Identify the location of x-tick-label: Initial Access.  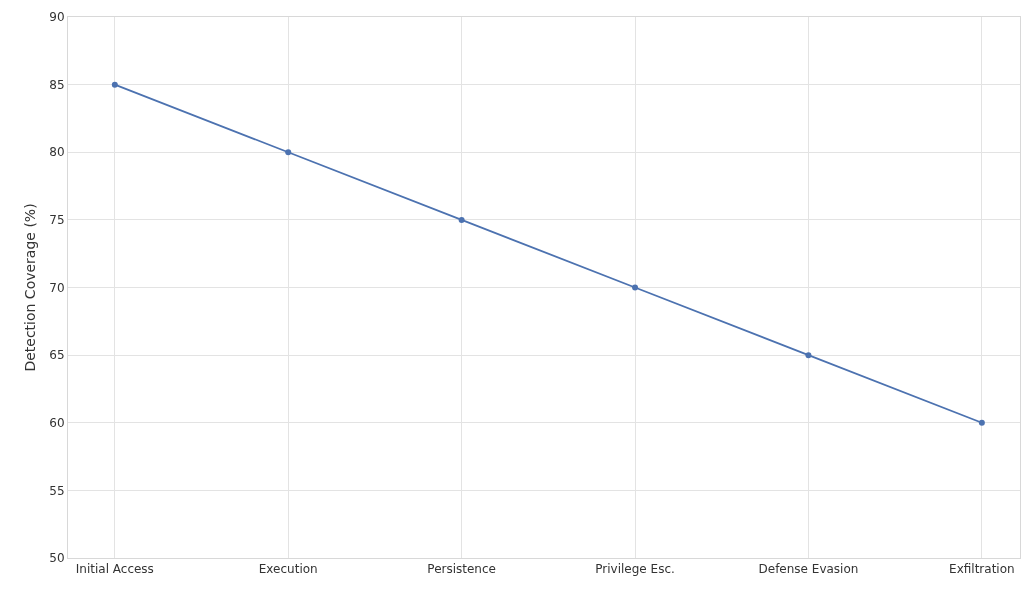
(114, 569).